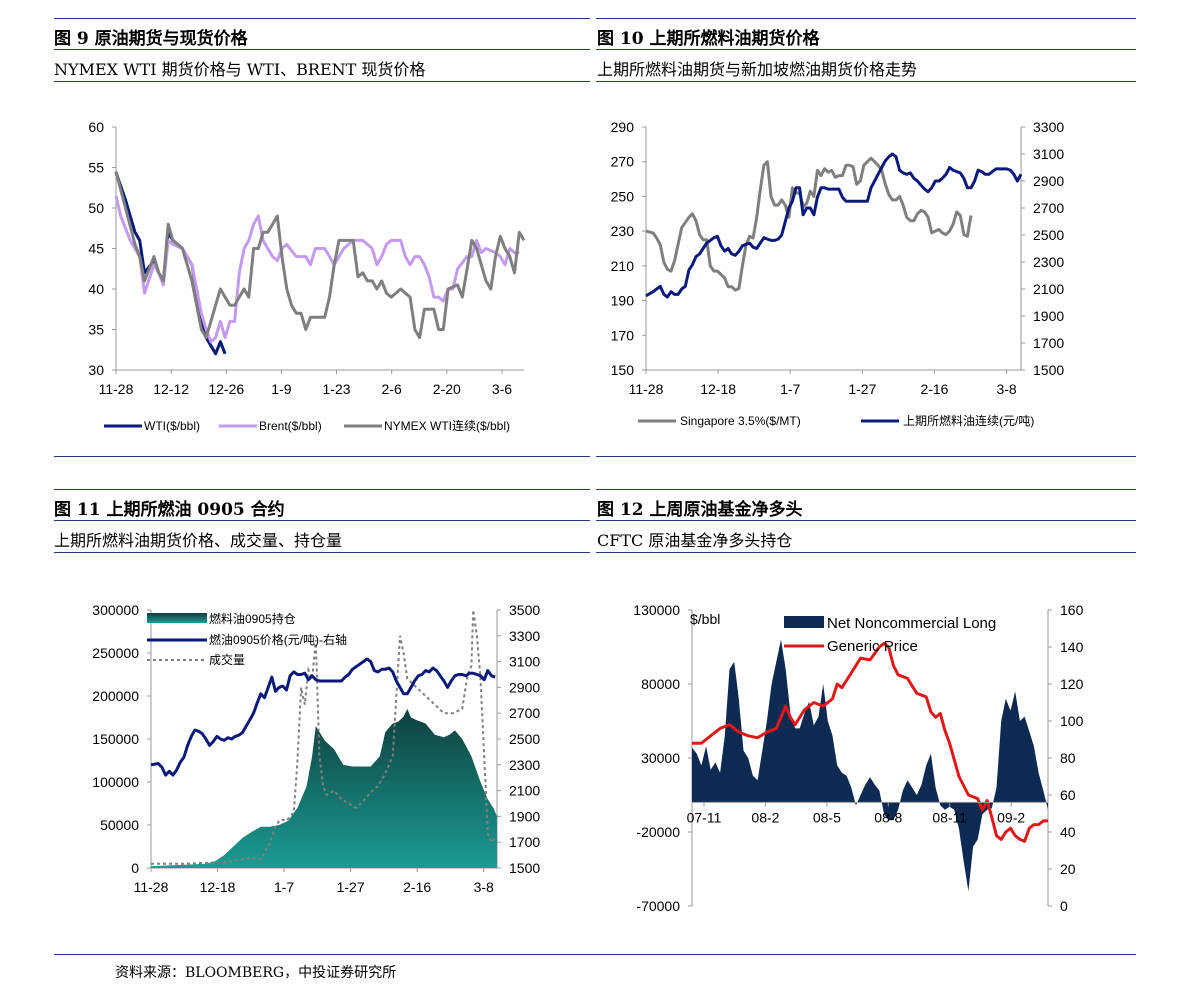  I want to click on fig9-subtitle: NYMEX WTI 期货价格与 WTI、BRENT 现货价格, so click(240, 69).